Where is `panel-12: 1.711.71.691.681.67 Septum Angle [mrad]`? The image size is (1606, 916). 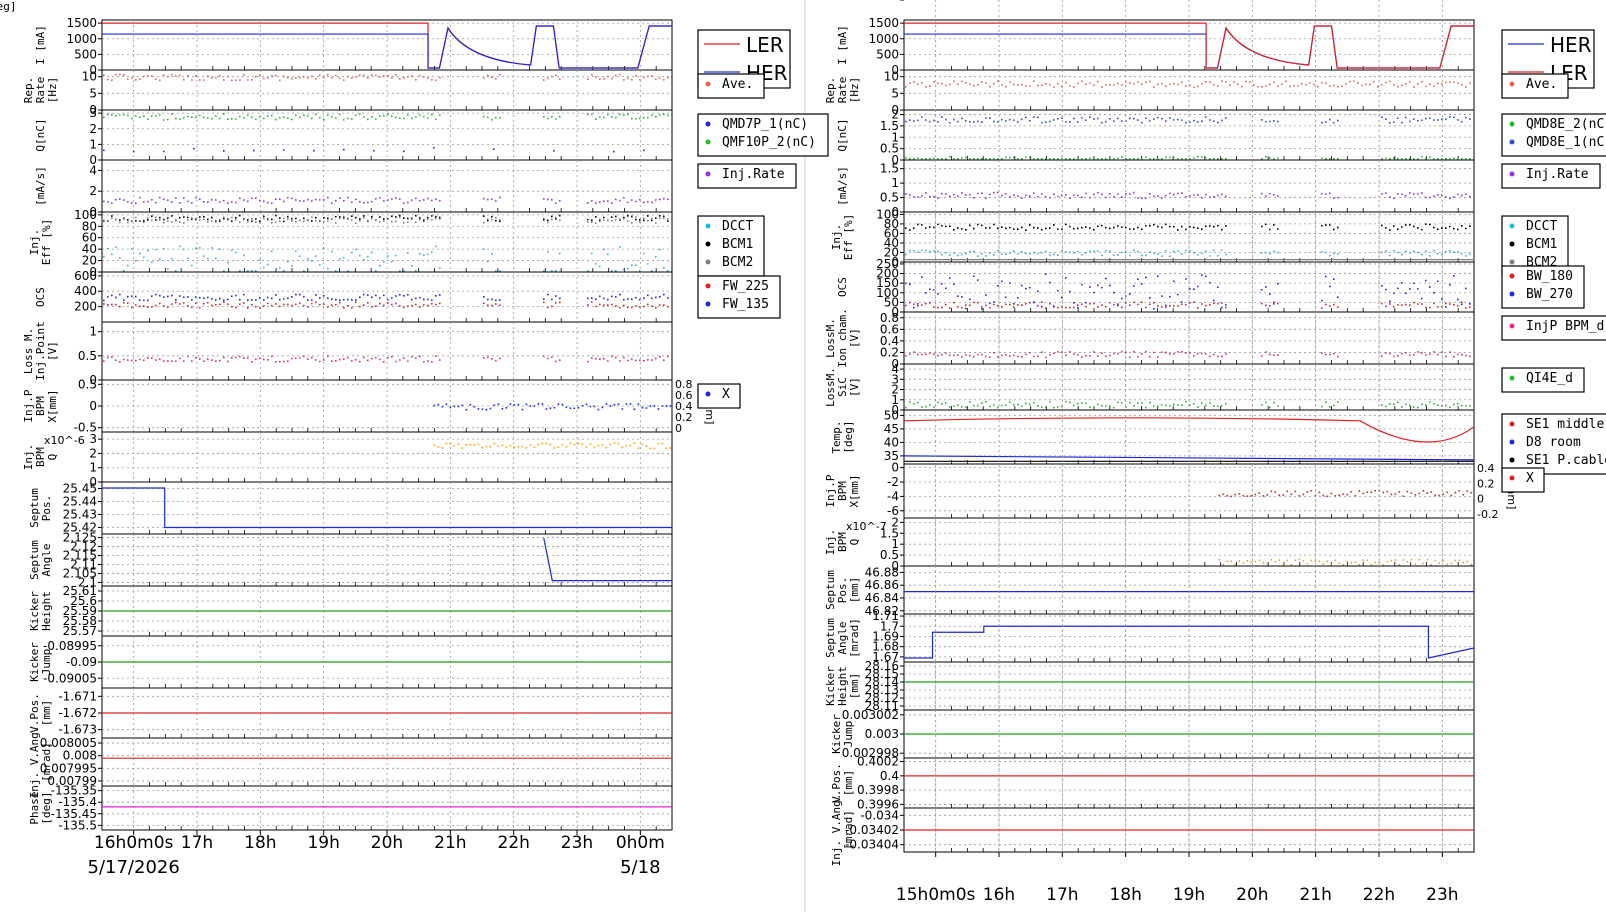
panel-12: 1.711.71.691.681.67 Septum Angle [mrad] is located at coordinates (1149, 636).